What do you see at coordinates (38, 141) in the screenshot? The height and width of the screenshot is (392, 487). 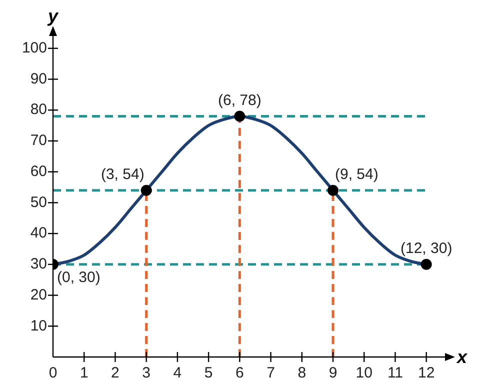 I see `y-tick-label: 70` at bounding box center [38, 141].